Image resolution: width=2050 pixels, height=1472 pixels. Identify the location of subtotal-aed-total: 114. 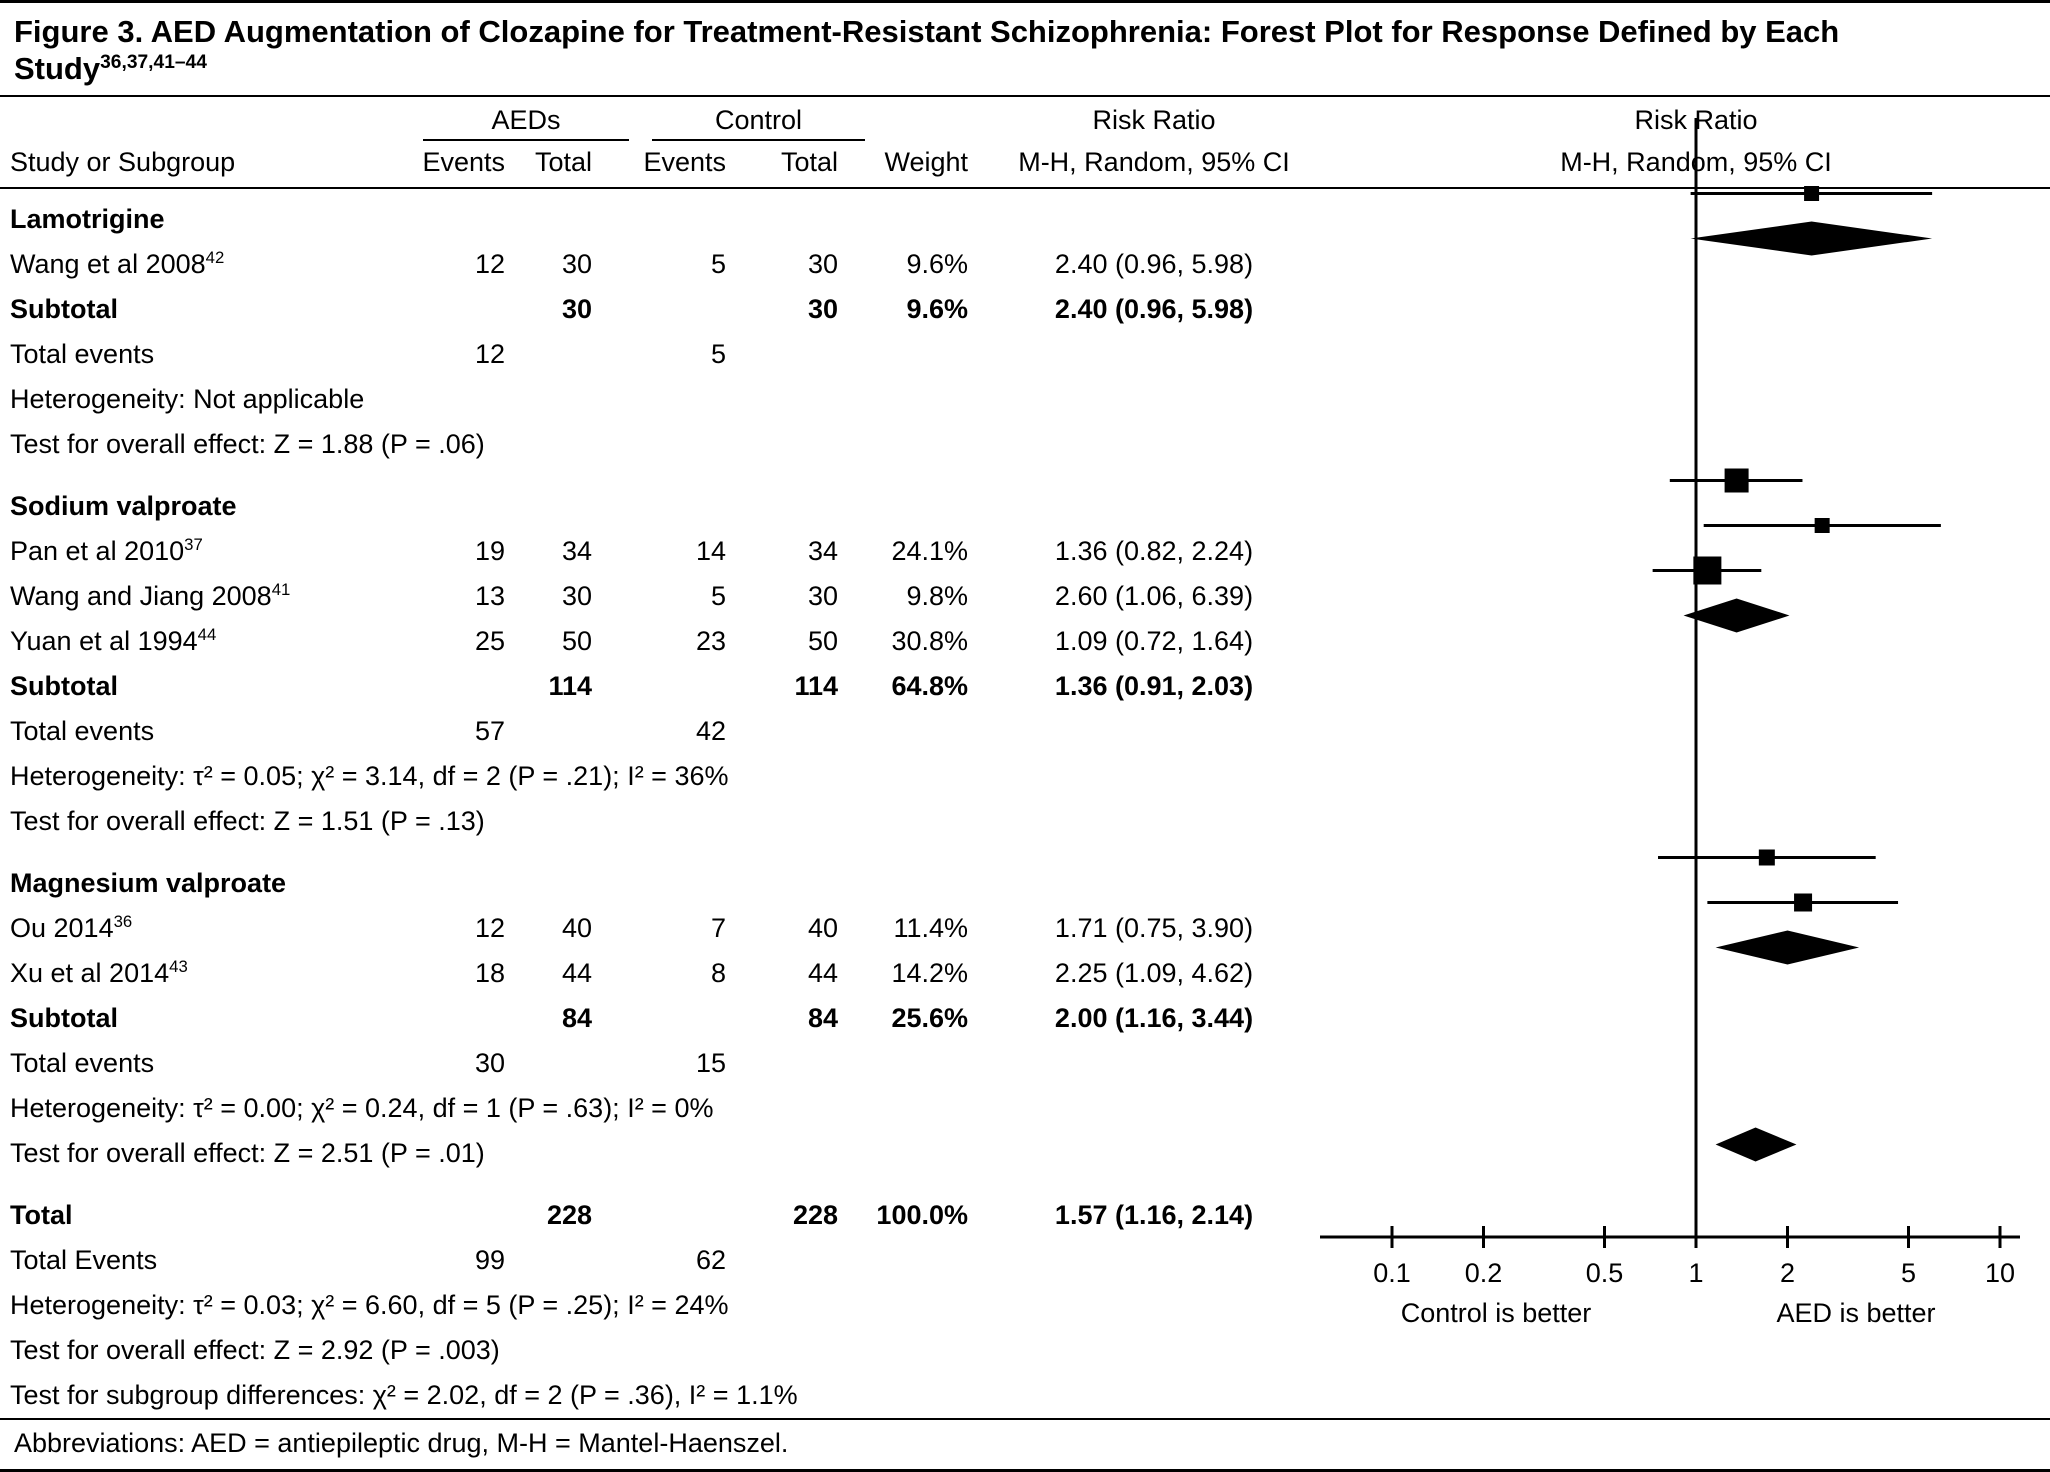
(570, 686).